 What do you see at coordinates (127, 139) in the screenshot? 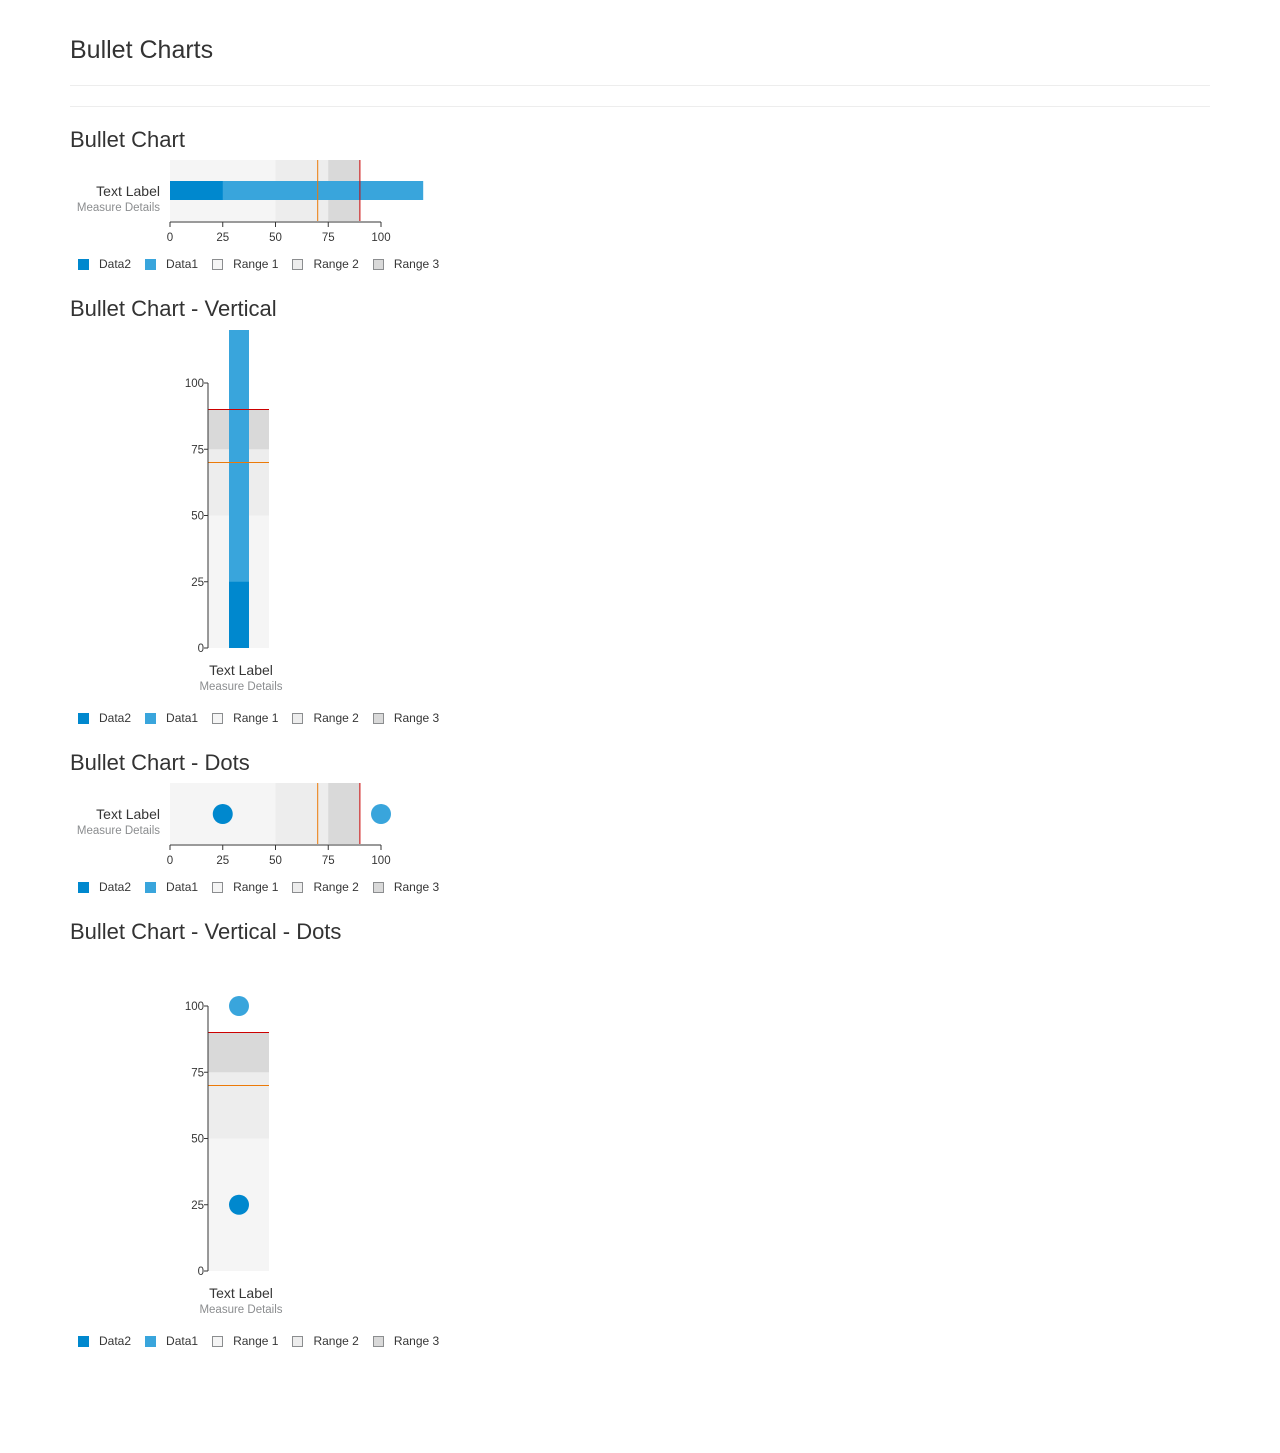
I see `chart-title: Bullet Chart` at bounding box center [127, 139].